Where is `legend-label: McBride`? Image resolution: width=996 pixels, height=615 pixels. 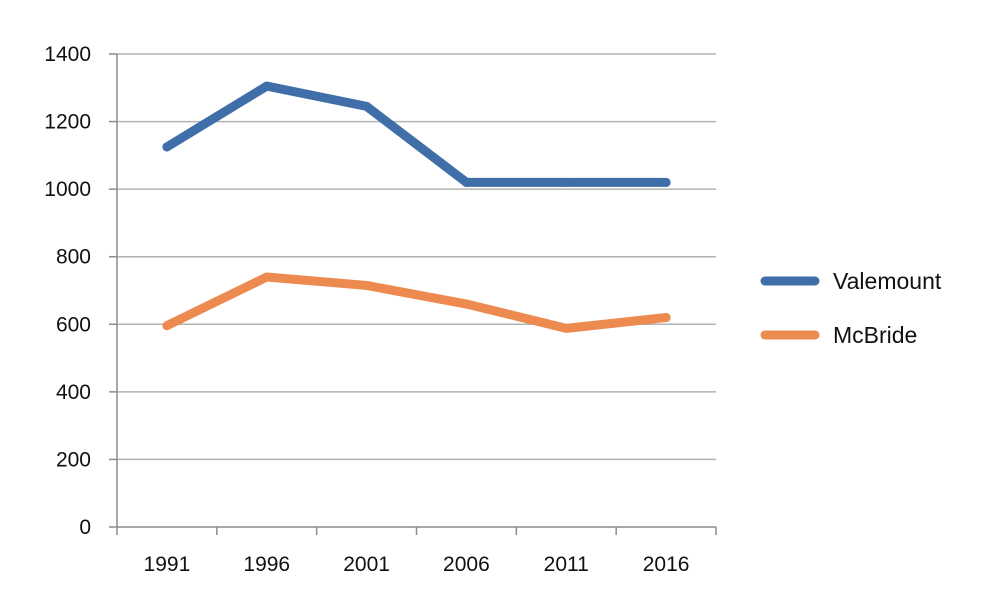 legend-label: McBride is located at coordinates (875, 335).